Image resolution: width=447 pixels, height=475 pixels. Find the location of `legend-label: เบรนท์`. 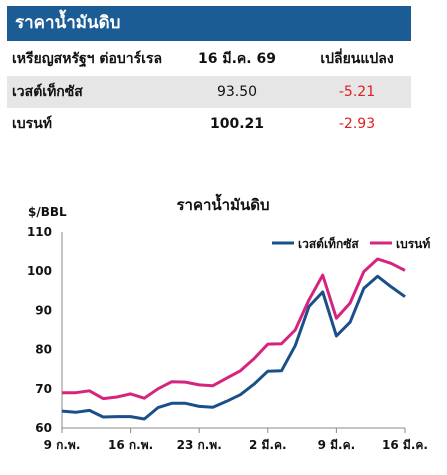

legend-label: เบรนท์ is located at coordinates (413, 244).